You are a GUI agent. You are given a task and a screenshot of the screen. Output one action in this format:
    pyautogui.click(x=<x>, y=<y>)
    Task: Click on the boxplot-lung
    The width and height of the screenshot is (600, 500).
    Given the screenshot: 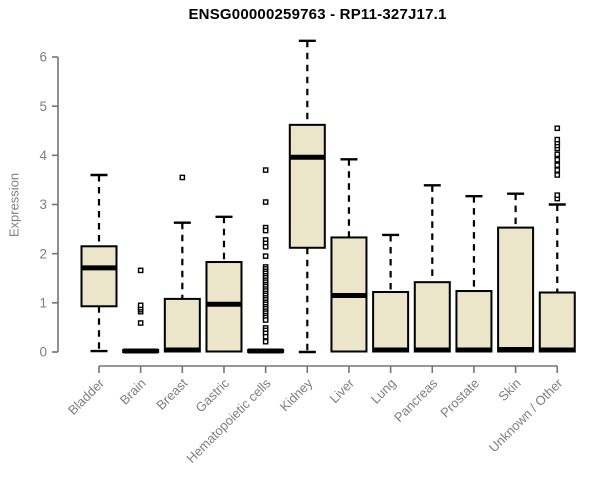 What is the action you would take?
    pyautogui.click(x=391, y=293)
    